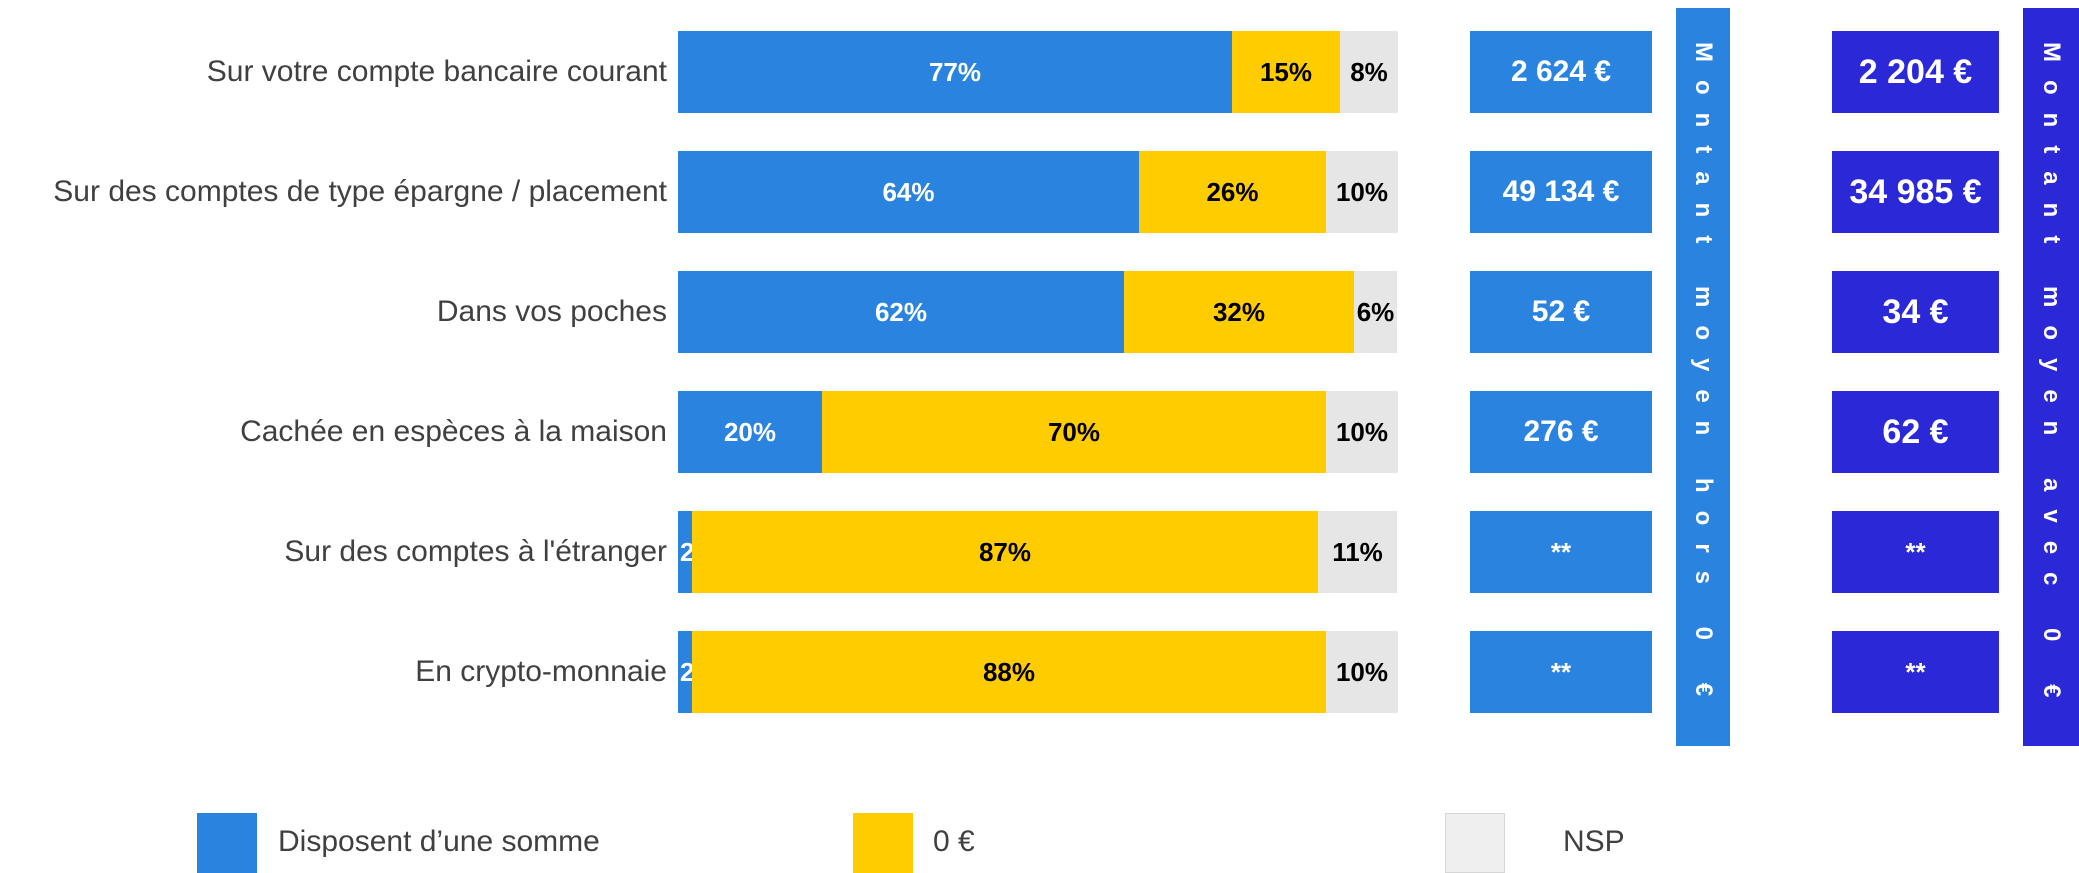  What do you see at coordinates (901, 312) in the screenshot?
I see `bar-segment: 62%` at bounding box center [901, 312].